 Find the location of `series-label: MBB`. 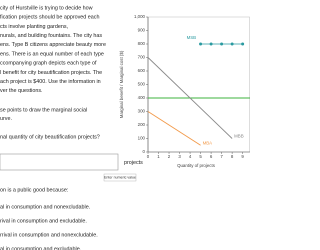

series-label: MBB is located at coordinates (239, 136).